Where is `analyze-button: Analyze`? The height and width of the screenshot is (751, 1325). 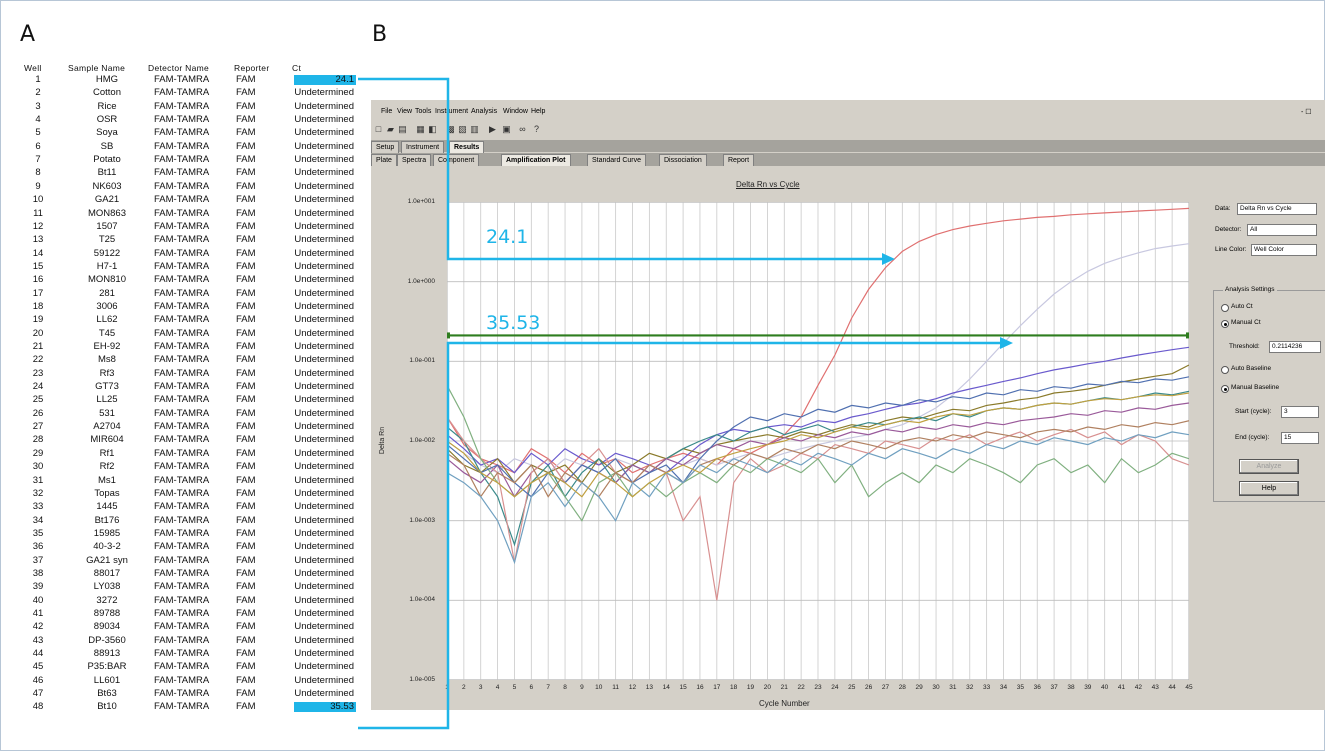 analyze-button: Analyze is located at coordinates (1269, 466).